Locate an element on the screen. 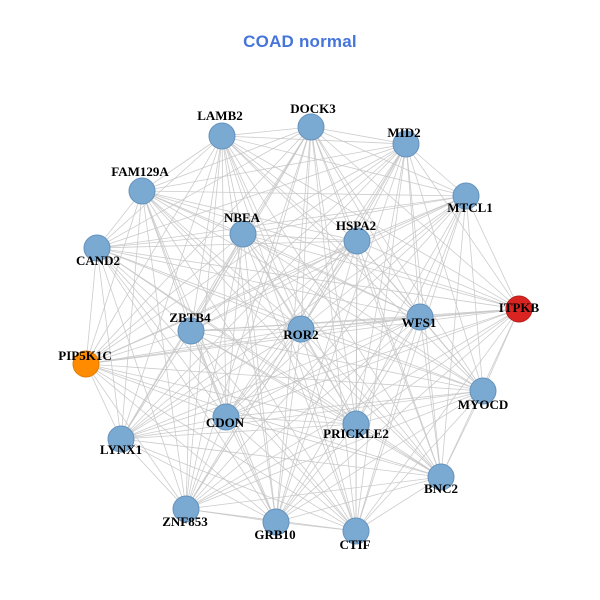 The width and height of the screenshot is (600, 600). node-label-BNC2: BNC2 is located at coordinates (441, 488).